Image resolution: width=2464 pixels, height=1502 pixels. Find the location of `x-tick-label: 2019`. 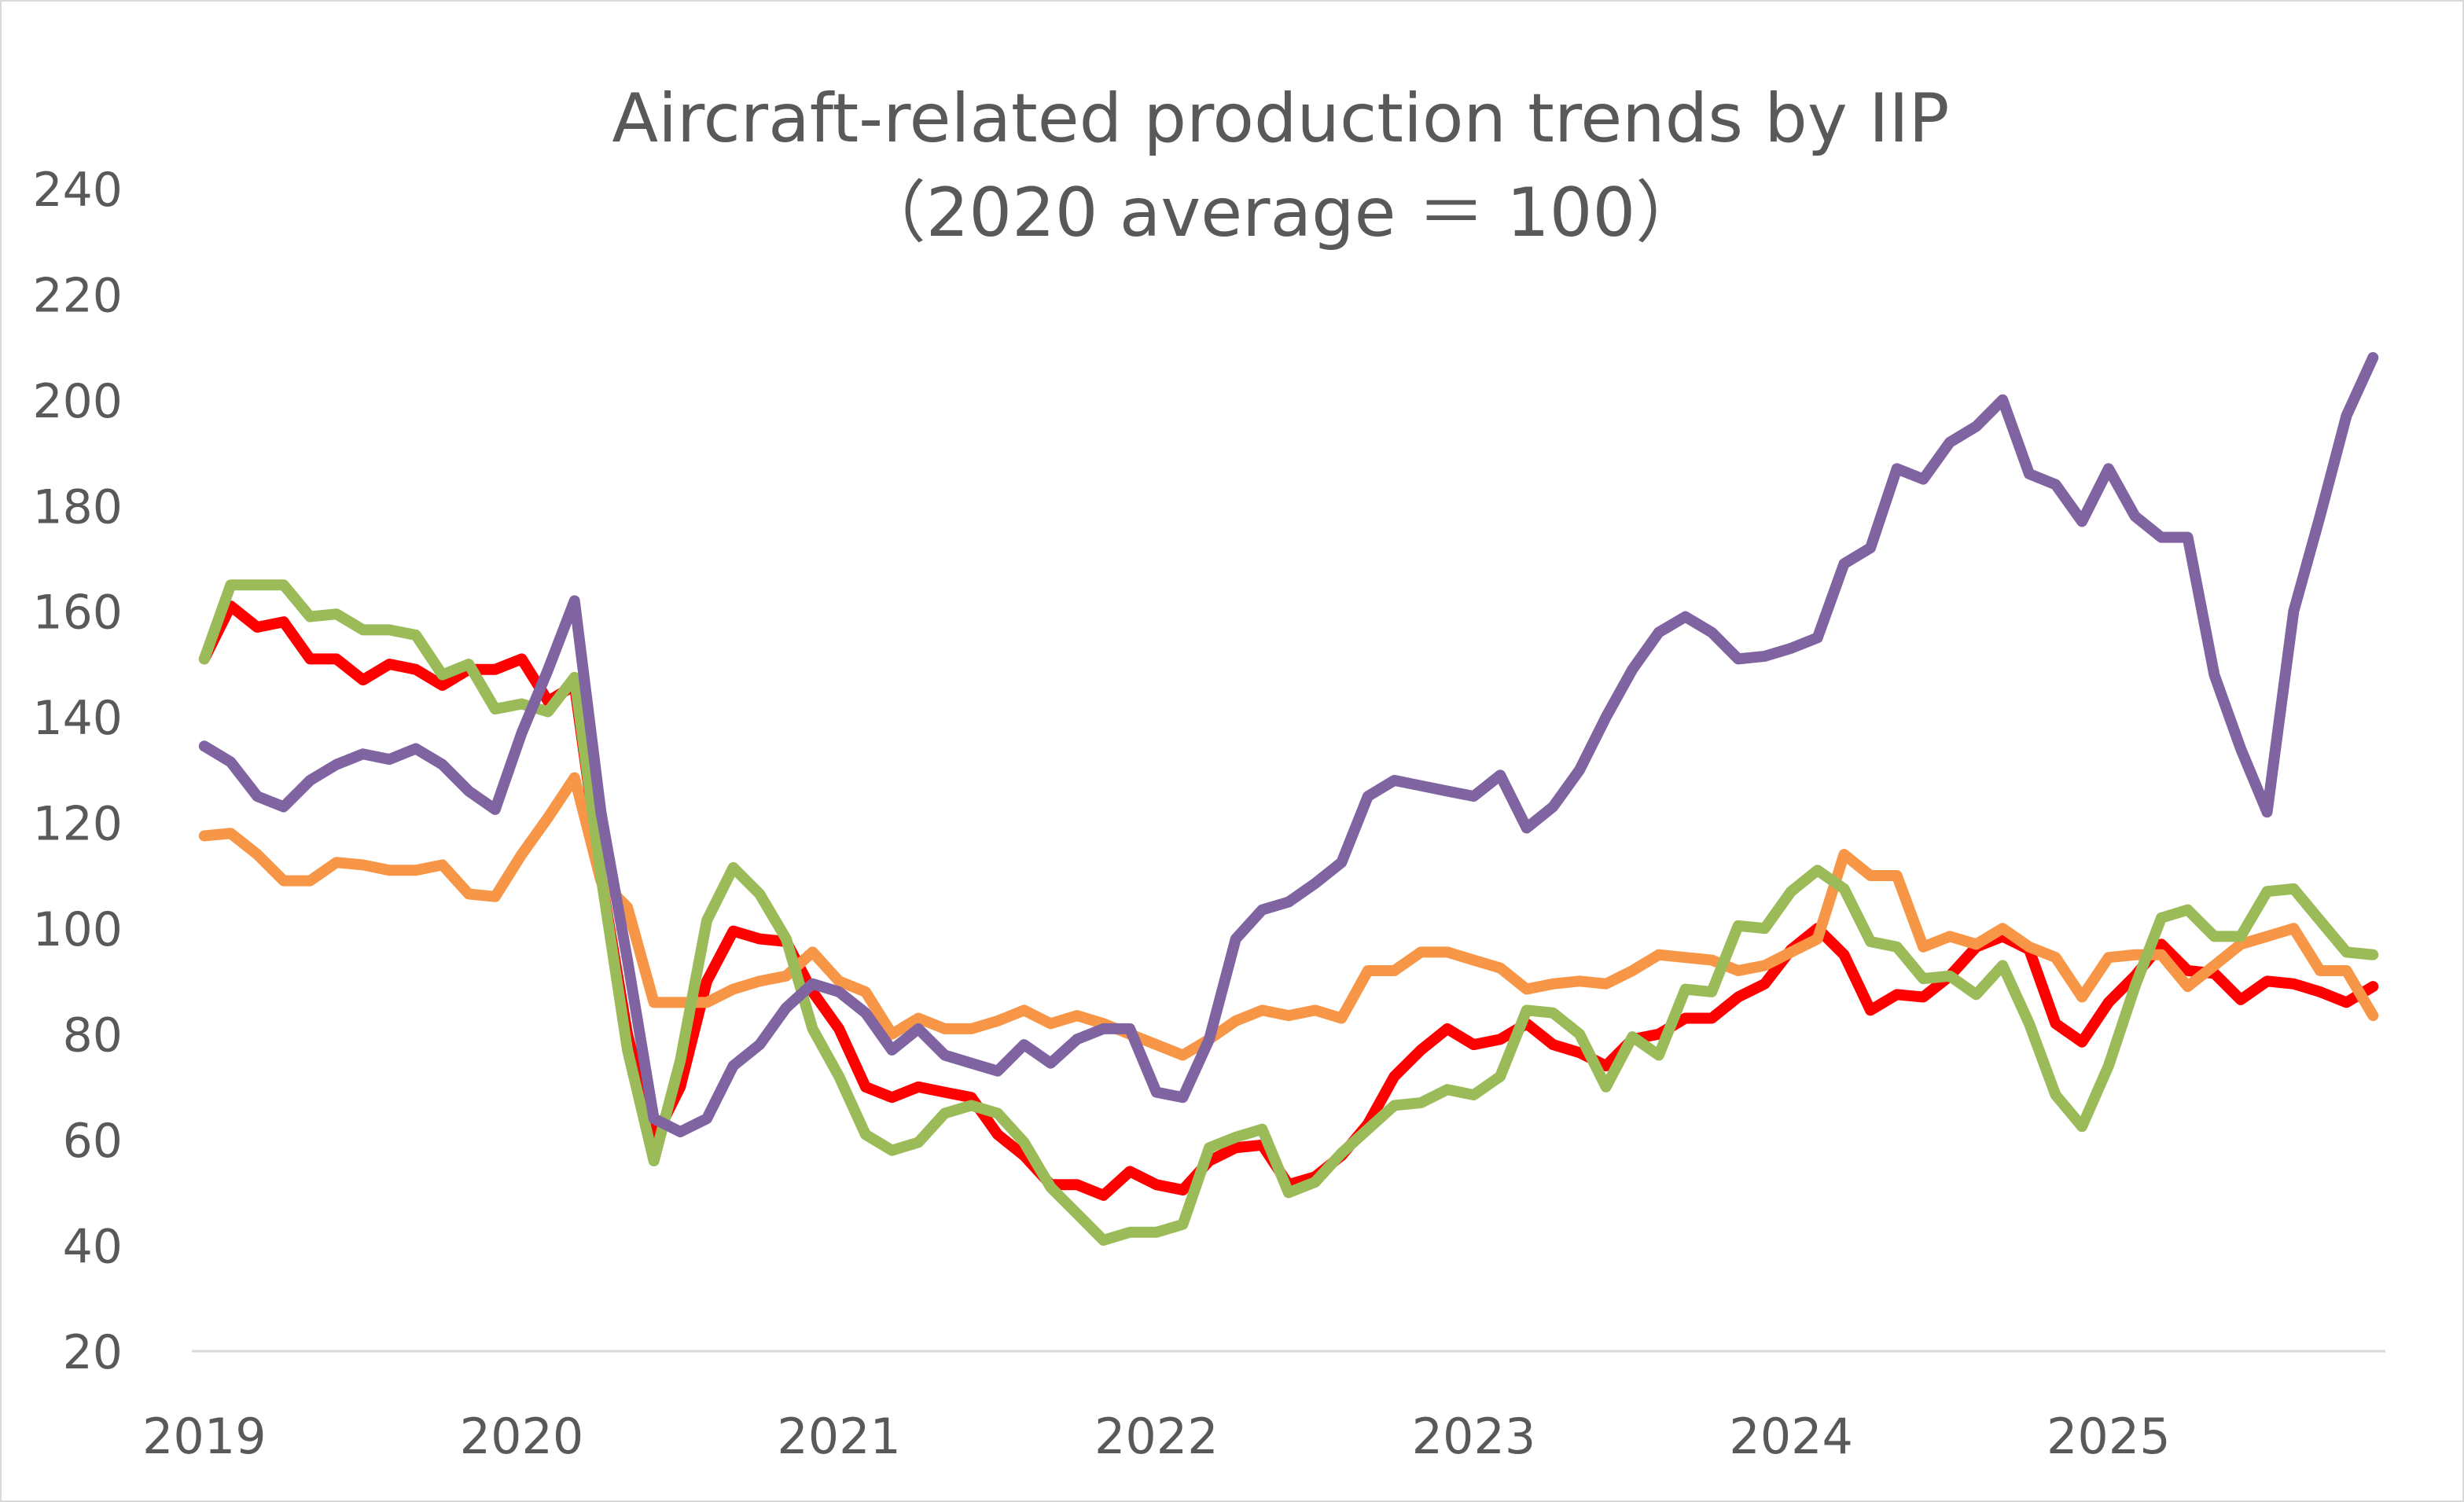

x-tick-label: 2019 is located at coordinates (204, 1436).